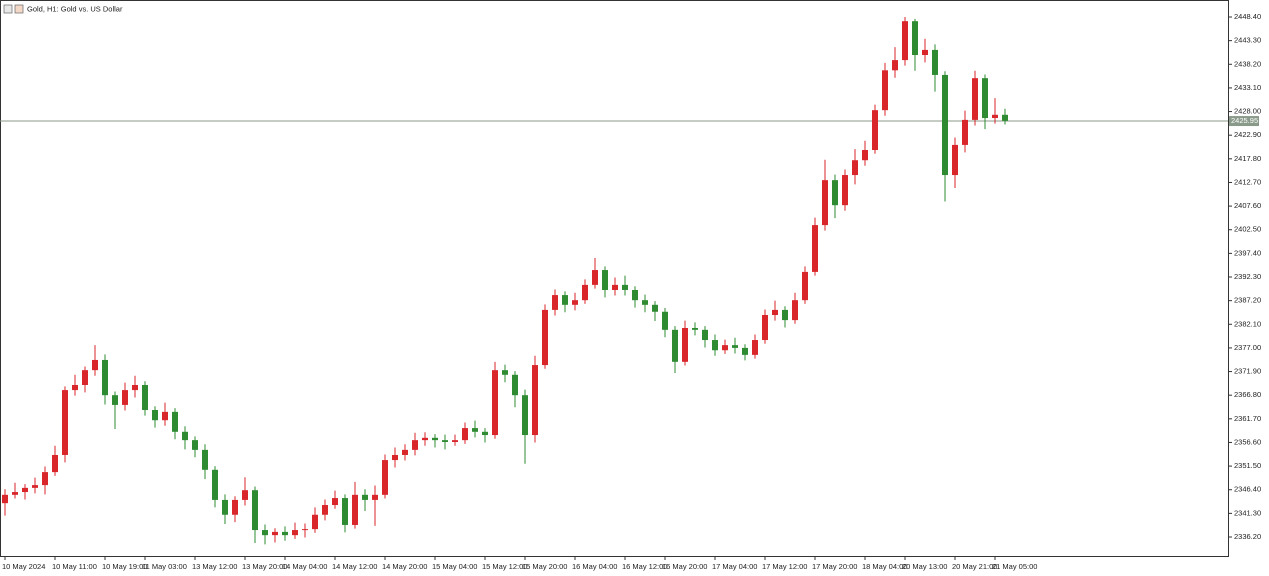 The height and width of the screenshot is (576, 1269). I want to click on y-tick-label: 2336.20, so click(1247, 536).